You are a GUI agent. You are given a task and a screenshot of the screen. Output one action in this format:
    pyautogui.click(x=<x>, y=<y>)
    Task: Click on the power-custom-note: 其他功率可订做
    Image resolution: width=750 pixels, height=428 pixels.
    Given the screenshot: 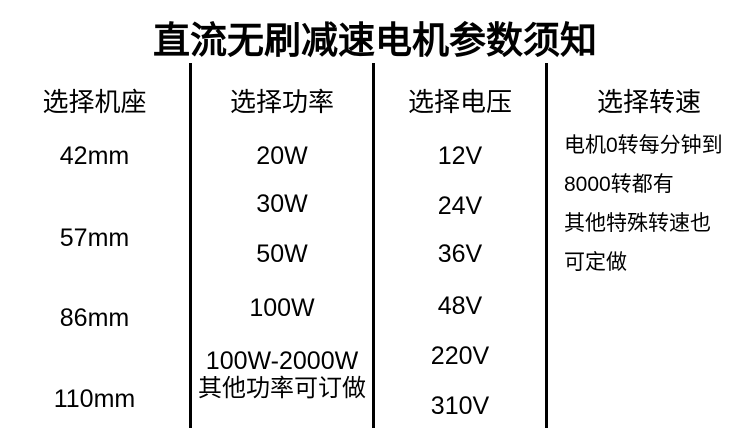 What is the action you would take?
    pyautogui.click(x=282, y=388)
    